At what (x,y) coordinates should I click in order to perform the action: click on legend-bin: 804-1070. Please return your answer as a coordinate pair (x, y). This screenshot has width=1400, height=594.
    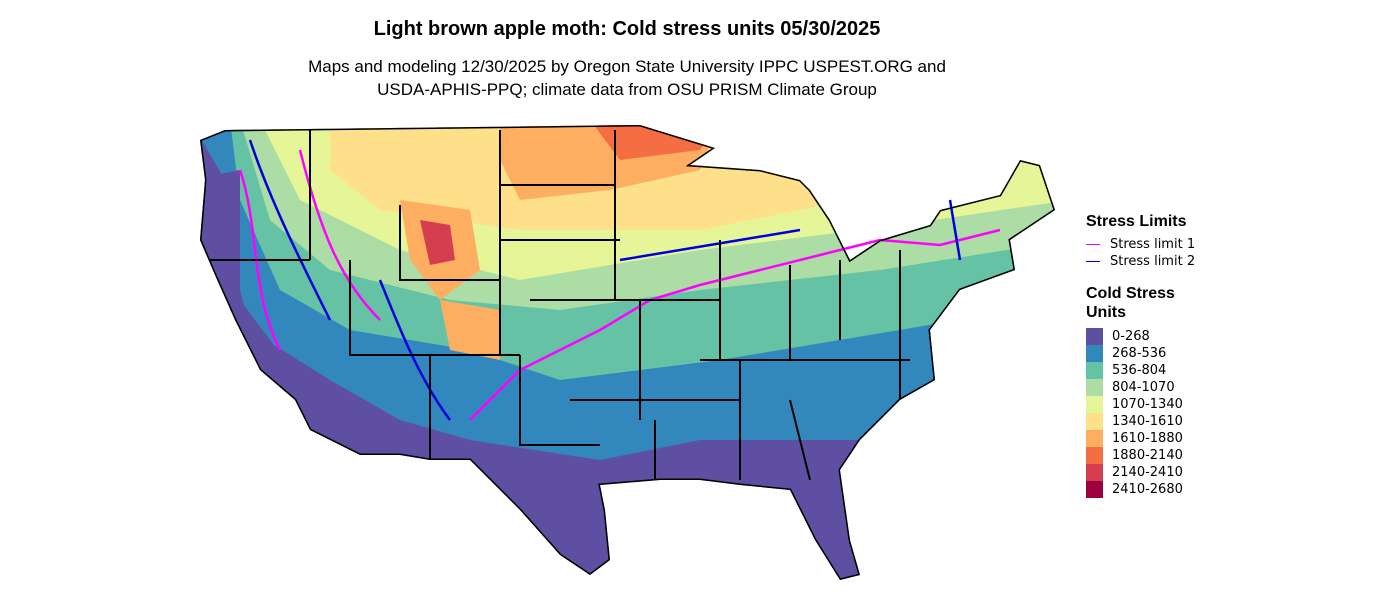
    Looking at the image, I should click on (1140, 387).